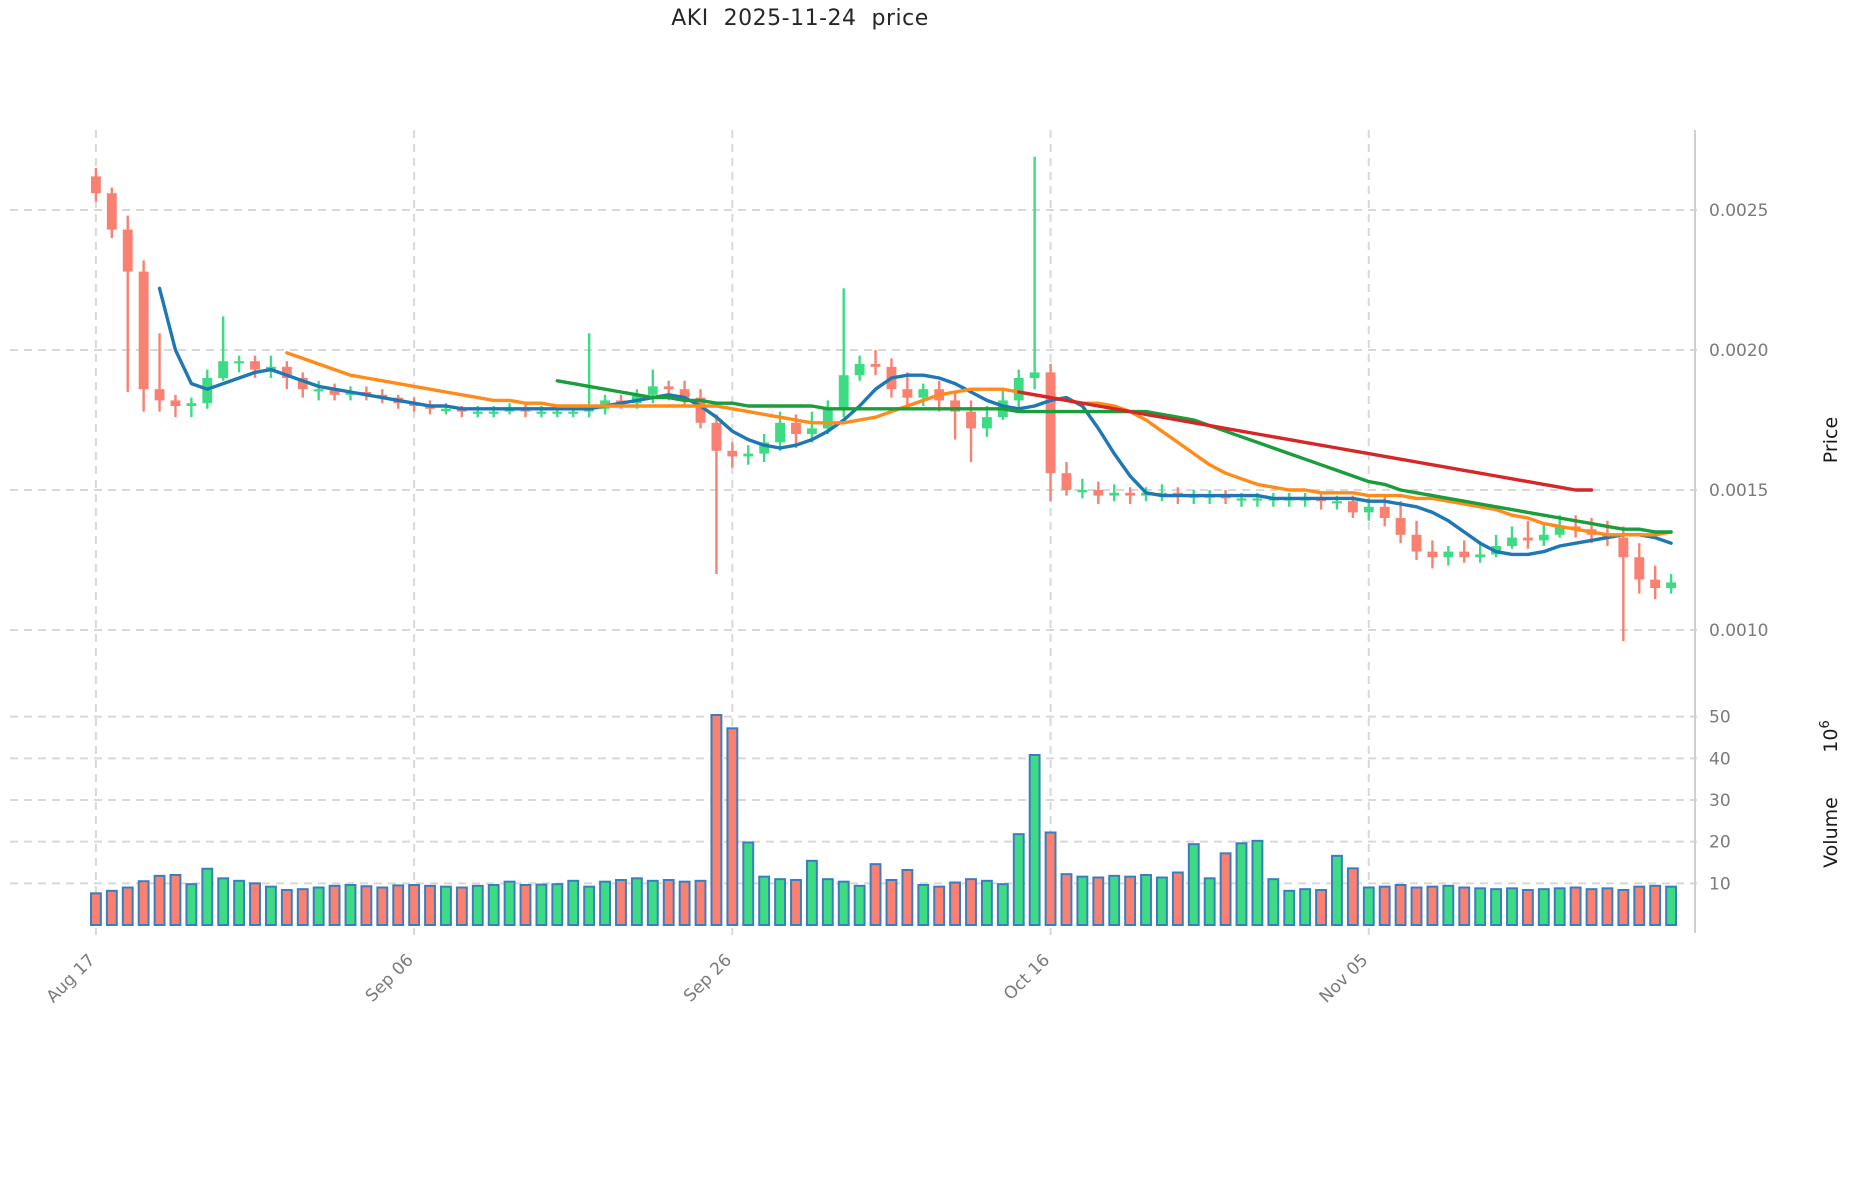 This screenshot has width=1873, height=1202. Describe the element at coordinates (1831, 832) in the screenshot. I see `volume-axis-title: Volume` at that location.